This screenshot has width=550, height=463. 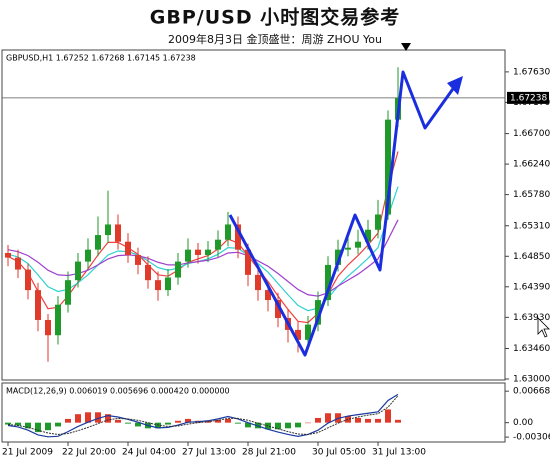 What do you see at coordinates (531, 165) in the screenshot?
I see `y-tick-label: 1.66240` at bounding box center [531, 165].